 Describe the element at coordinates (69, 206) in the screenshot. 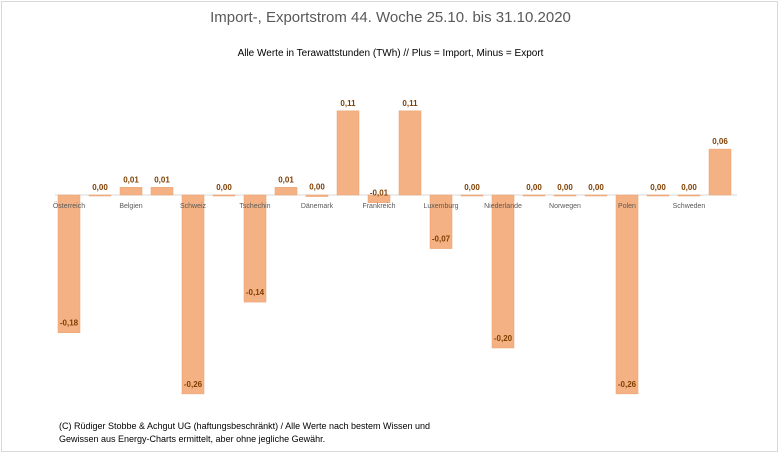

I see `category-label-0: Österreich` at that location.